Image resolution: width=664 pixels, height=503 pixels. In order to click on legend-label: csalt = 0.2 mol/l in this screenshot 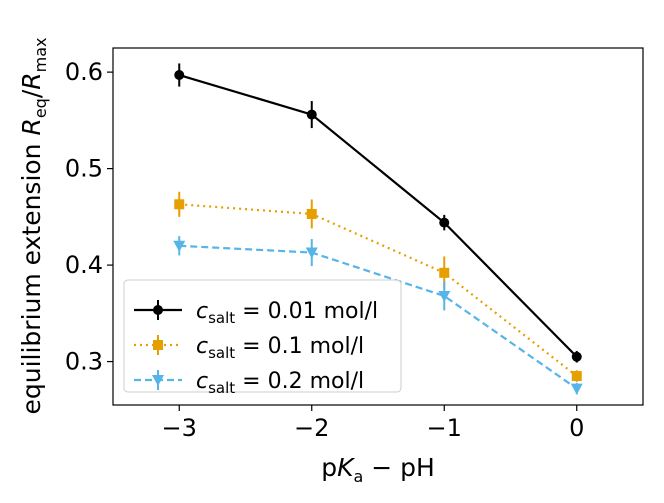, I will do `click(280, 383)`.